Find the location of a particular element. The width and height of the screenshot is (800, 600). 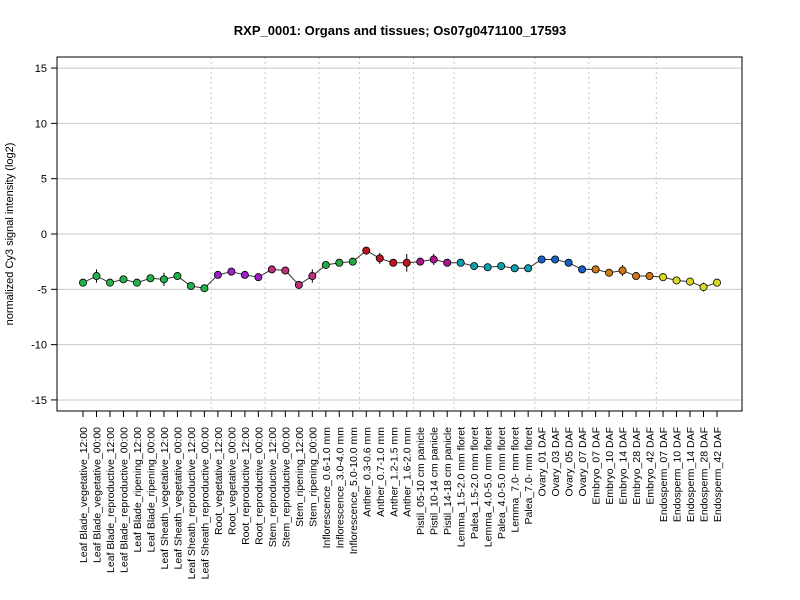

x-tick-label: Ovary_01 DAF is located at coordinates (543, 461).